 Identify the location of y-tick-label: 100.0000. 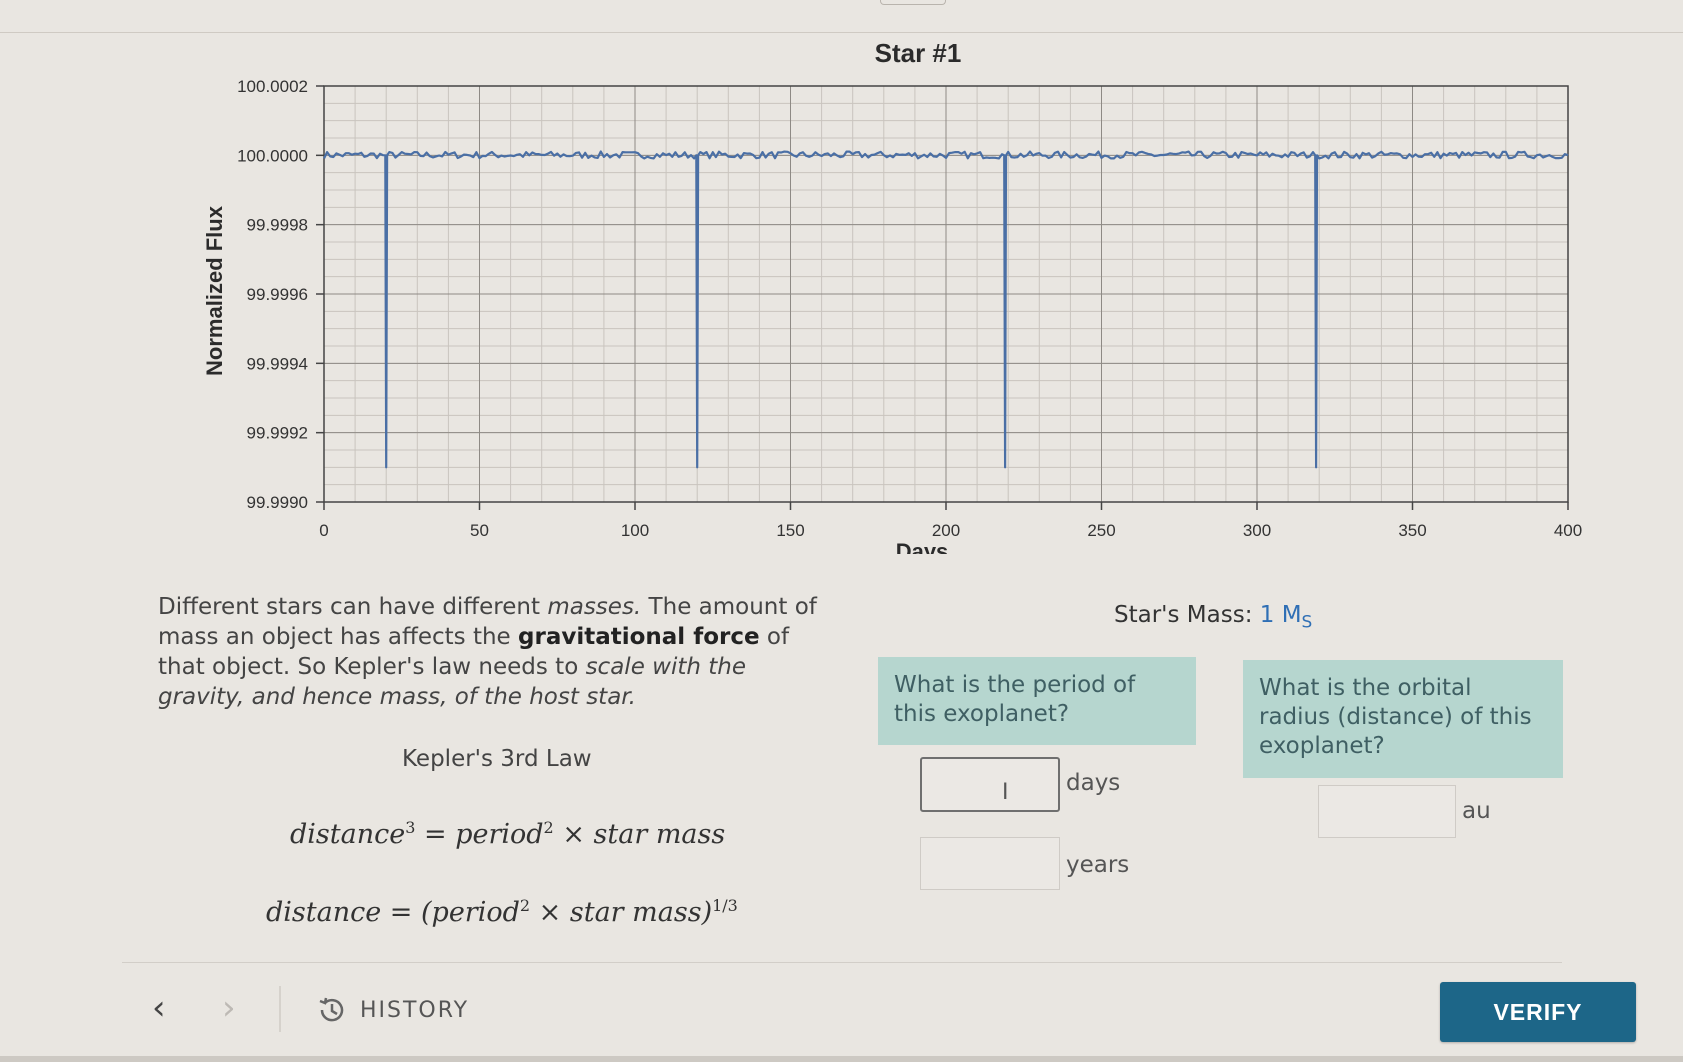
(272, 155).